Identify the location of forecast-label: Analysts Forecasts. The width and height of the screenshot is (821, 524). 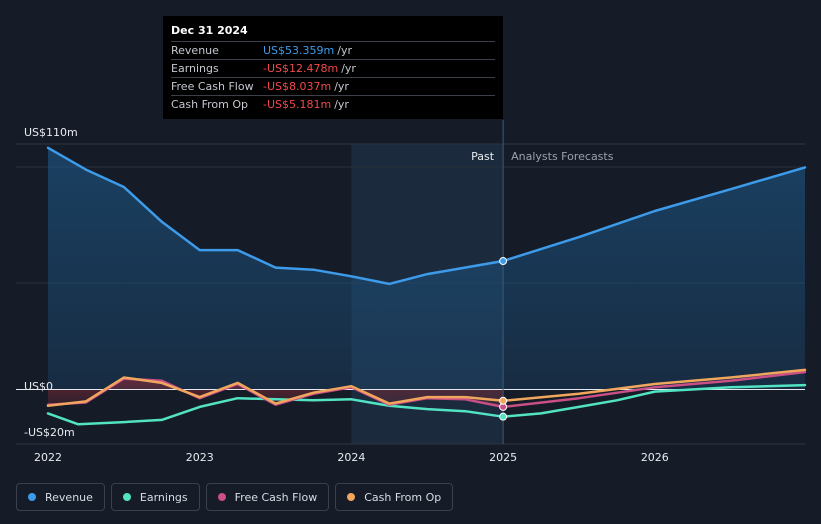
(562, 156).